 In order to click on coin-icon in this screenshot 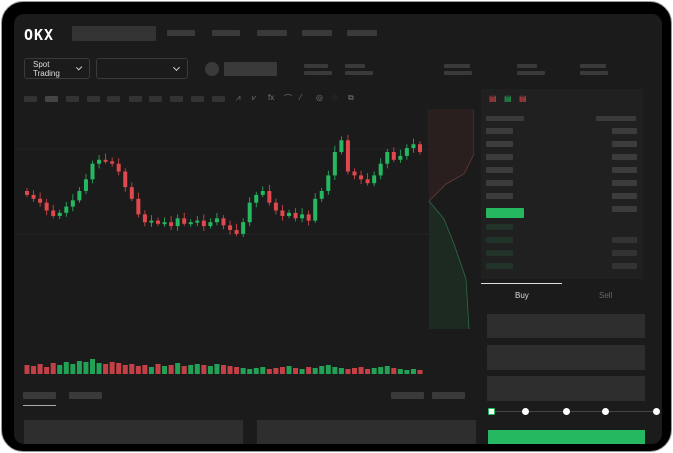, I will do `click(212, 69)`.